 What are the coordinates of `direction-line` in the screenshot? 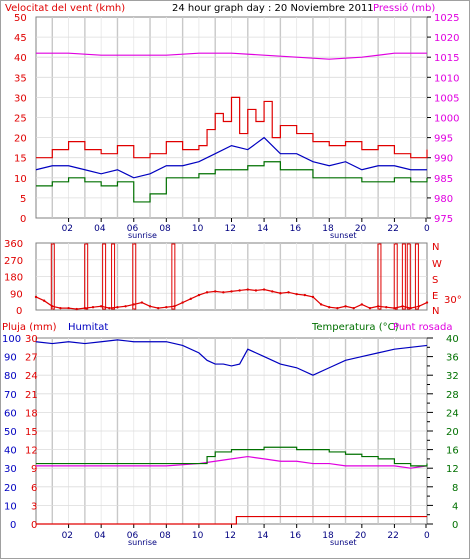 It's located at (231, 299).